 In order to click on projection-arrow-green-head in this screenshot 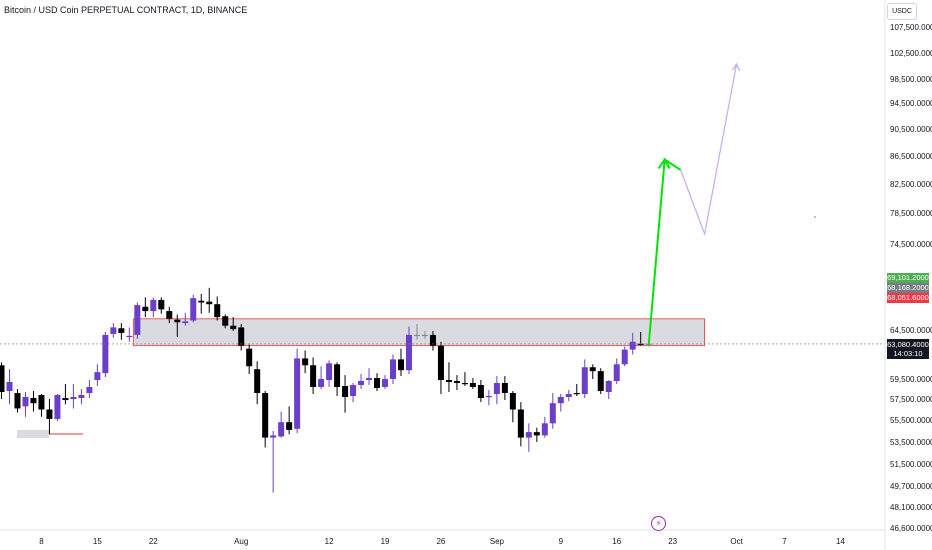, I will do `click(664, 163)`.